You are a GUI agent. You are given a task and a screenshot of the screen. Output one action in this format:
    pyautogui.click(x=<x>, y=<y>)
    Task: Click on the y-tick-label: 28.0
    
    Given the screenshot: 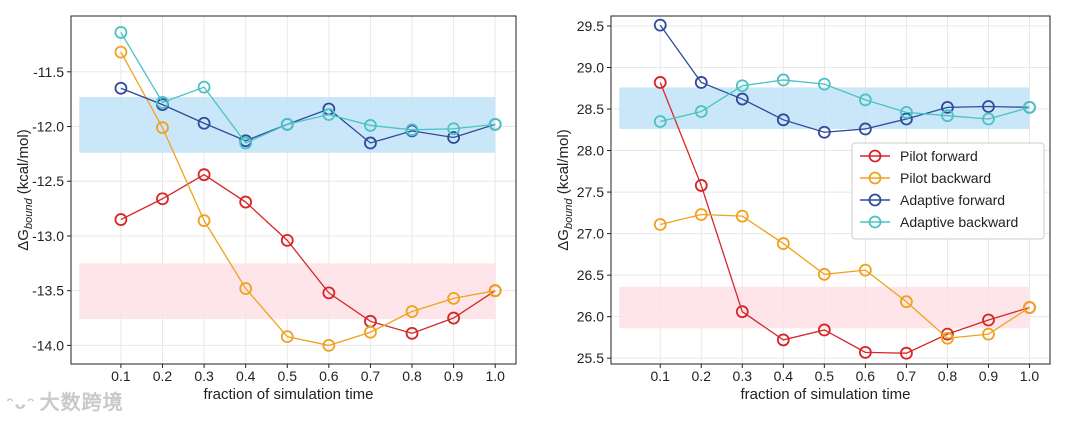 What is the action you would take?
    pyautogui.click(x=590, y=151)
    